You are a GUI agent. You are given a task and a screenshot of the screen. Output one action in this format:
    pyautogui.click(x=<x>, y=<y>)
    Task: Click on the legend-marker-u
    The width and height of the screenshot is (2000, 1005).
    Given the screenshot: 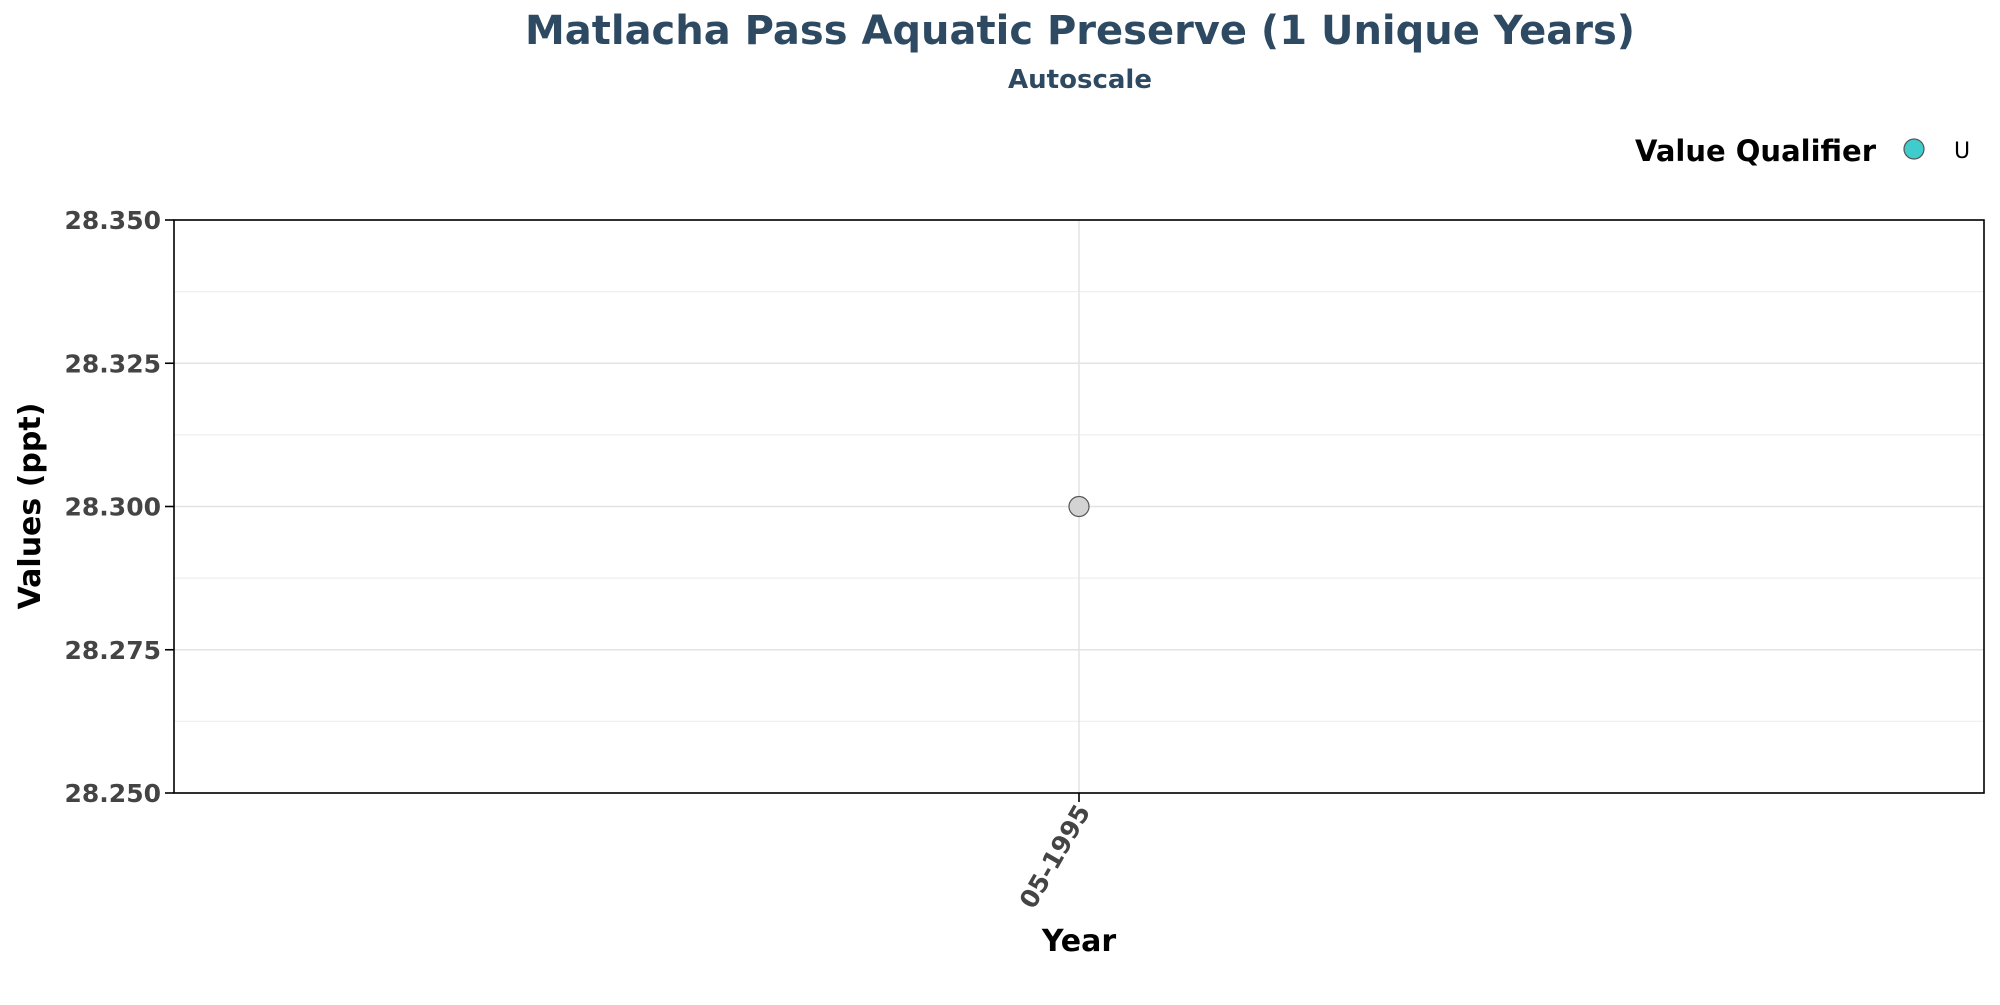 What is the action you would take?
    pyautogui.click(x=1914, y=149)
    